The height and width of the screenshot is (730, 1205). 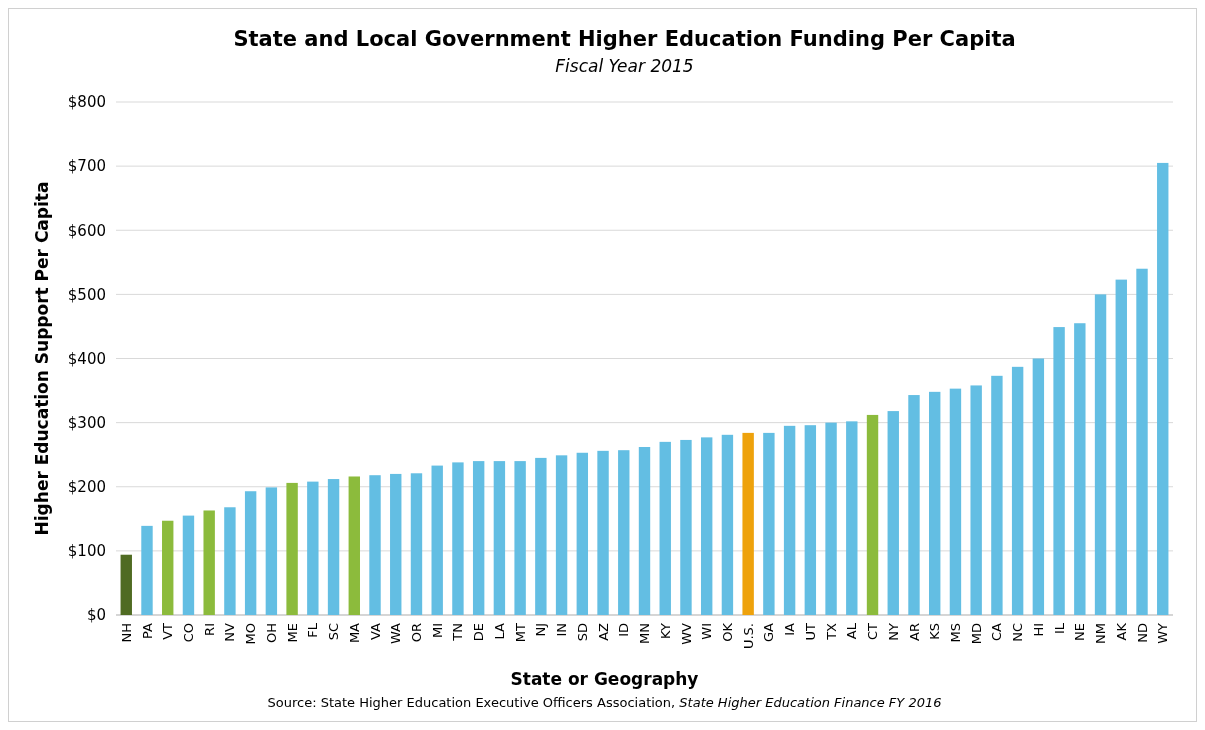 I want to click on x-tick-label: RI, so click(x=209, y=629).